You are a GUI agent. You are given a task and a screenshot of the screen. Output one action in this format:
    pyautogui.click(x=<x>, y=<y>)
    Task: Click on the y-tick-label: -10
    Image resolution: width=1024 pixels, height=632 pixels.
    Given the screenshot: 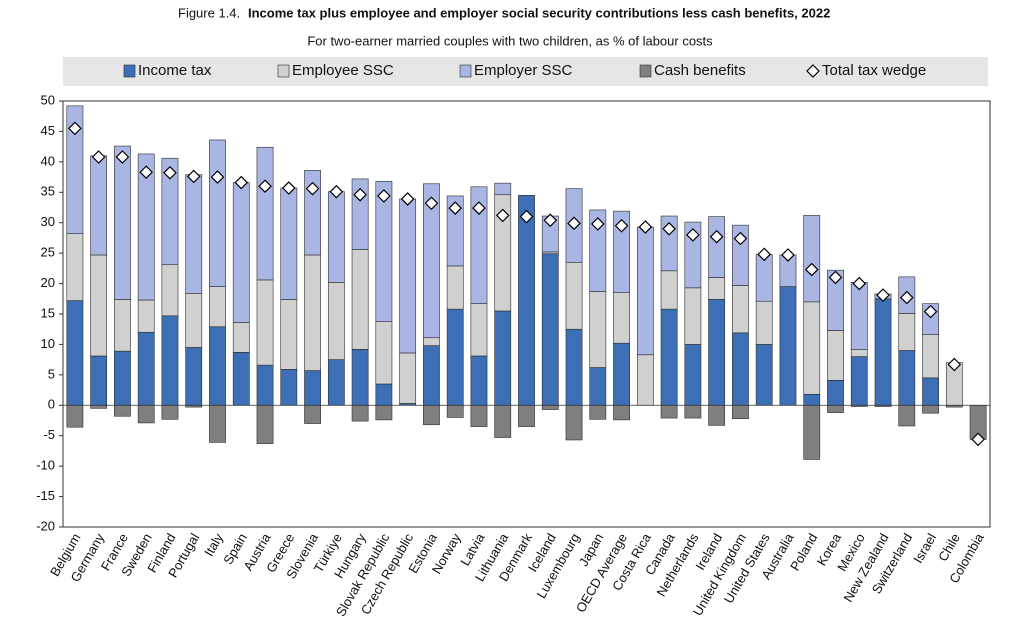 What is the action you would take?
    pyautogui.click(x=45, y=465)
    